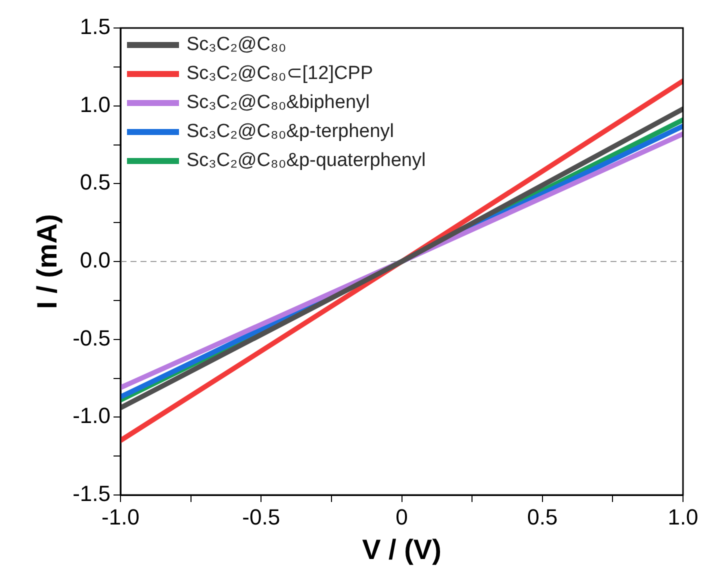  What do you see at coordinates (278, 103) in the screenshot?
I see `legend-label: Sc₃C₂@C₈₀&biphenyl` at bounding box center [278, 103].